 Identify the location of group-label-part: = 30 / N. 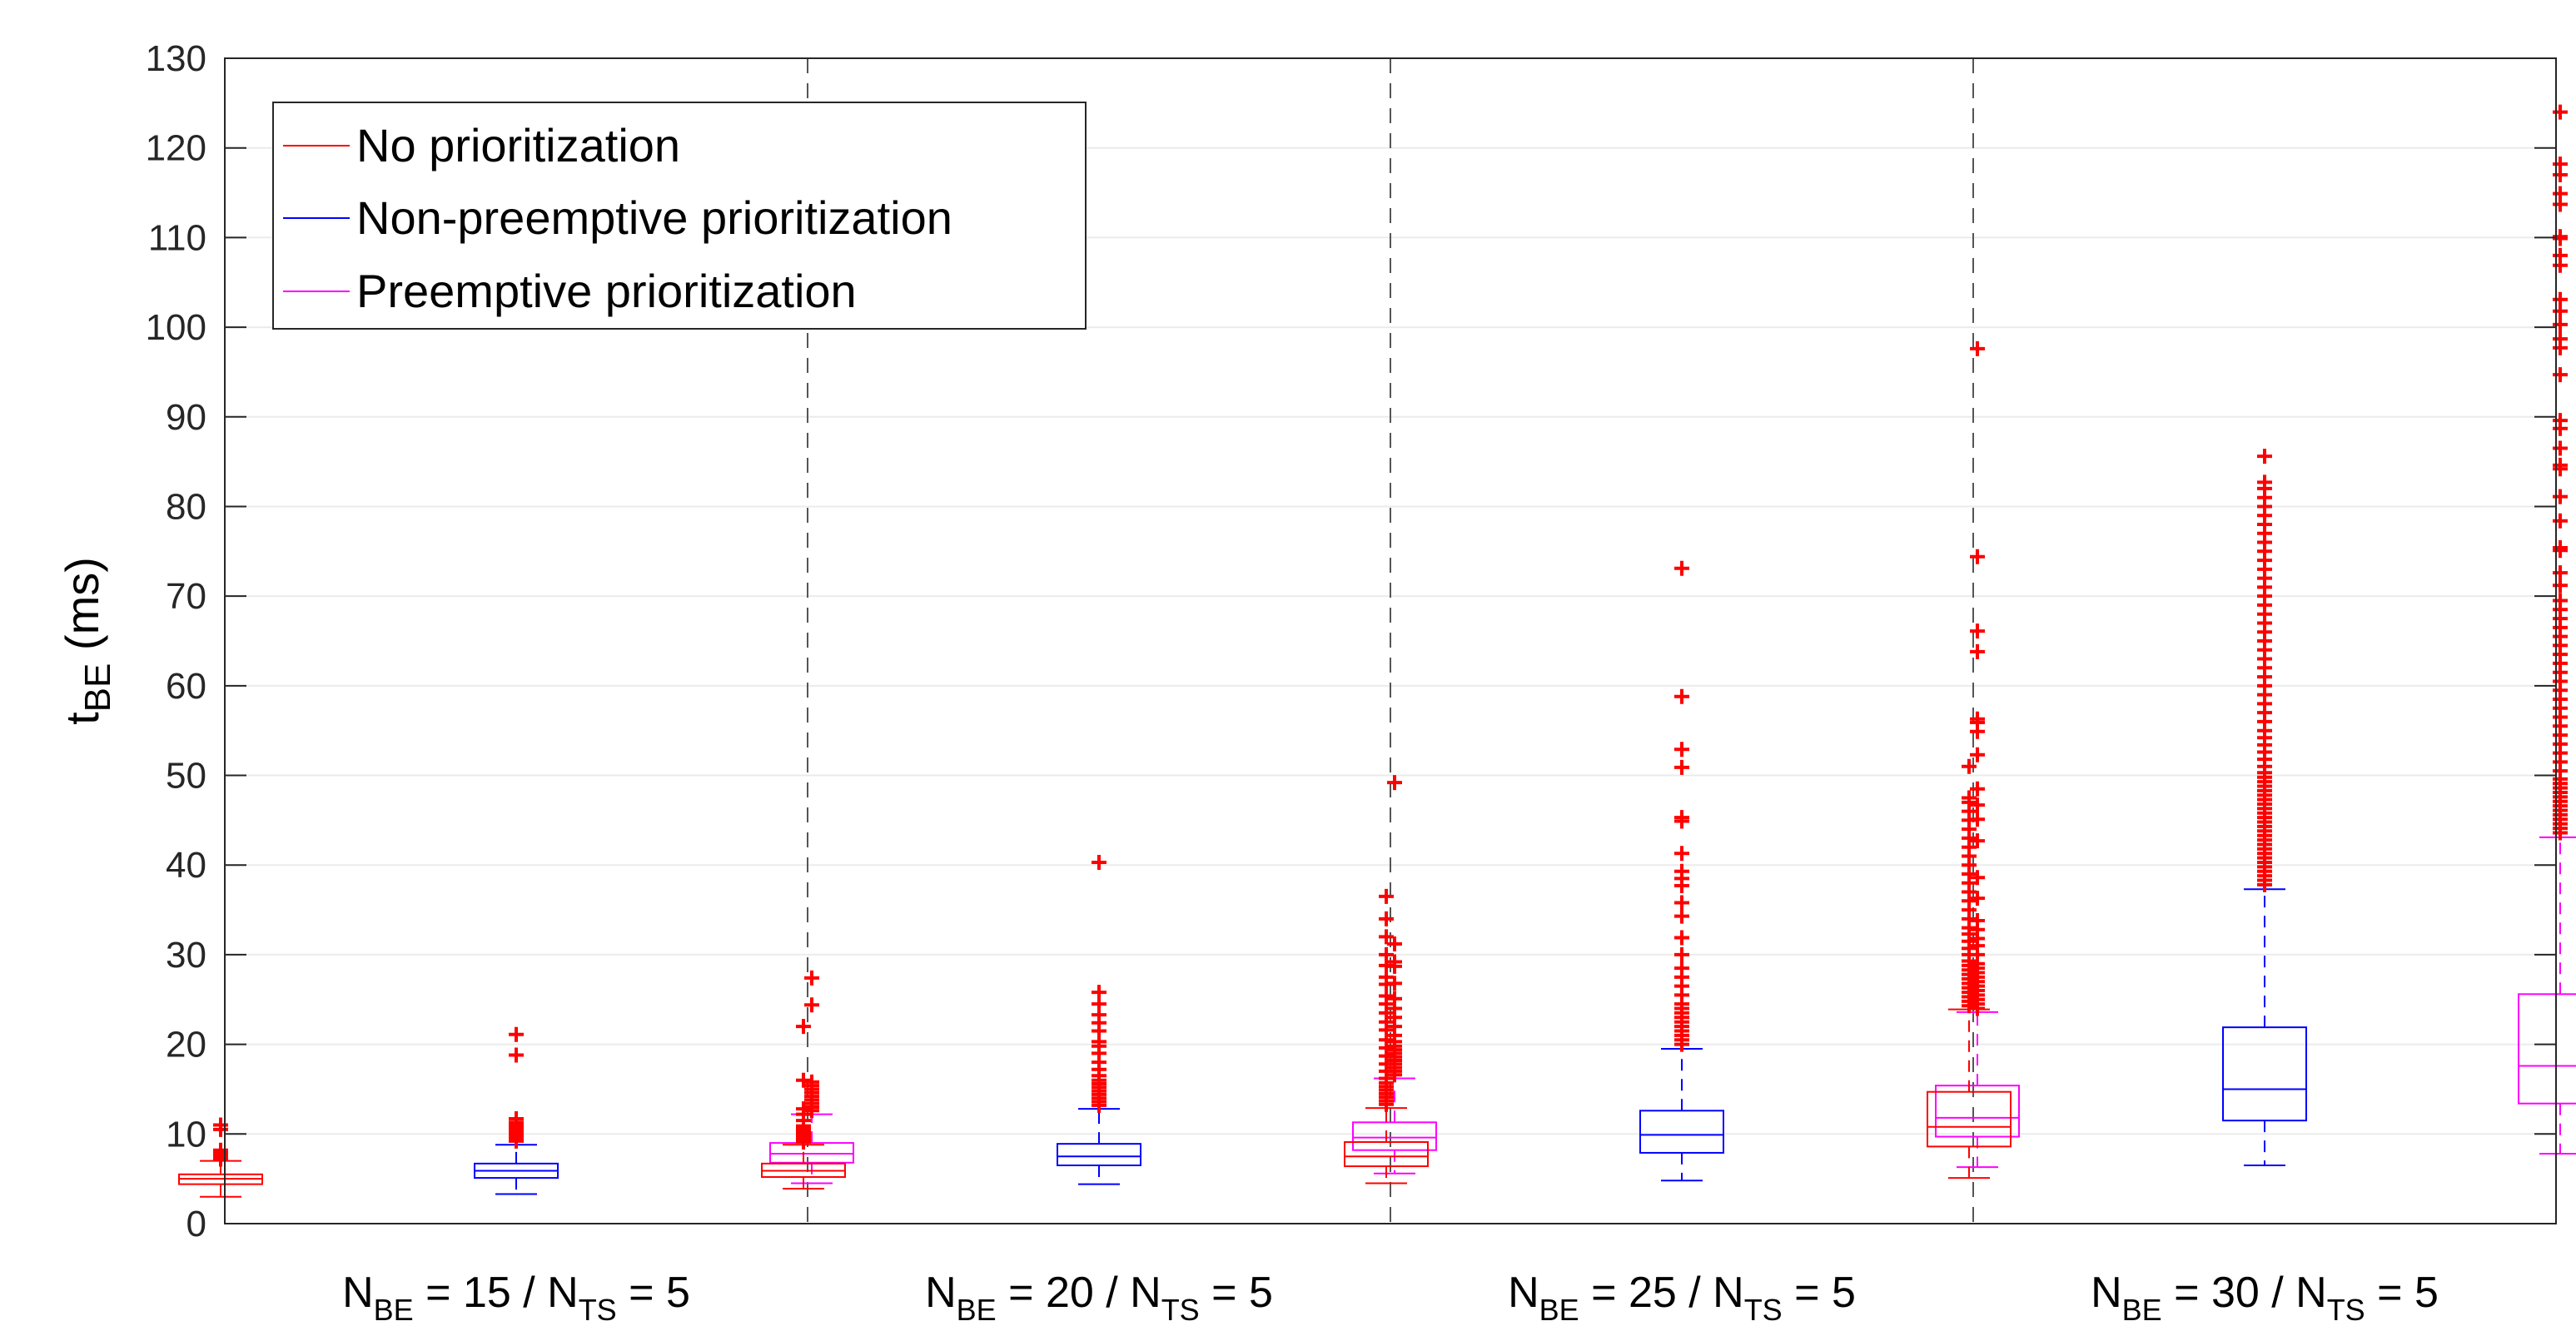
(2244, 1293).